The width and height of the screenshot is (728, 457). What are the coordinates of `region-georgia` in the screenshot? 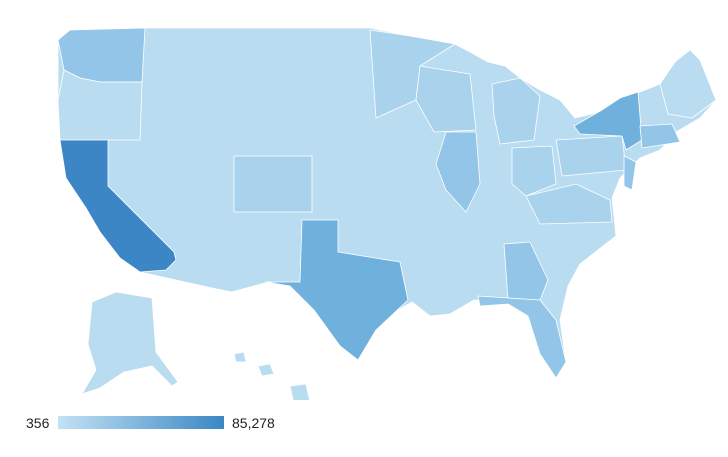 It's located at (526, 271).